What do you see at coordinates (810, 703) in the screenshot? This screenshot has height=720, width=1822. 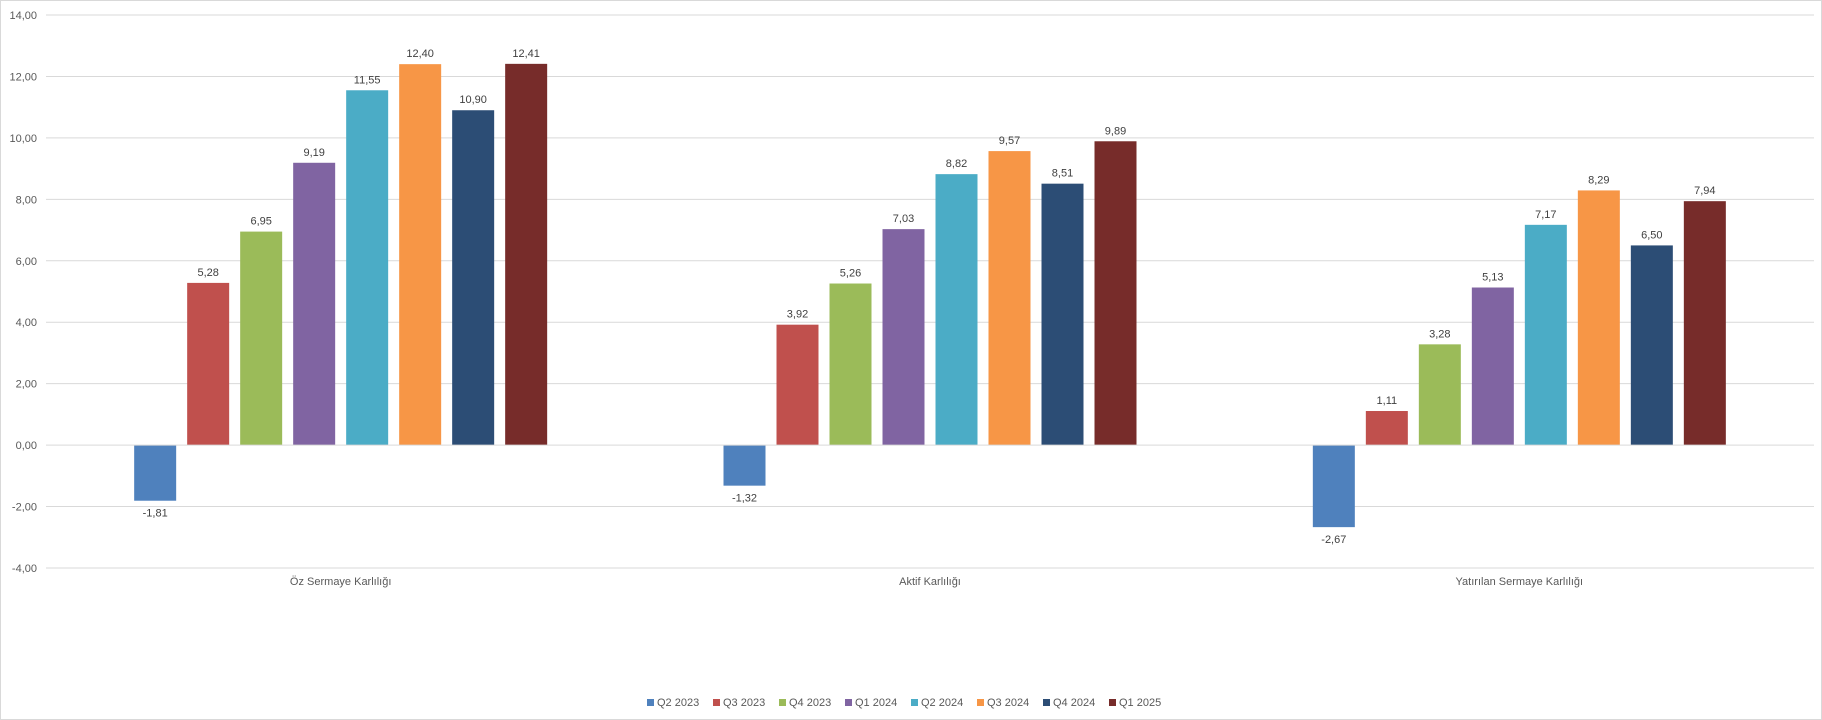 I see `legend-label: Q4 2023` at bounding box center [810, 703].